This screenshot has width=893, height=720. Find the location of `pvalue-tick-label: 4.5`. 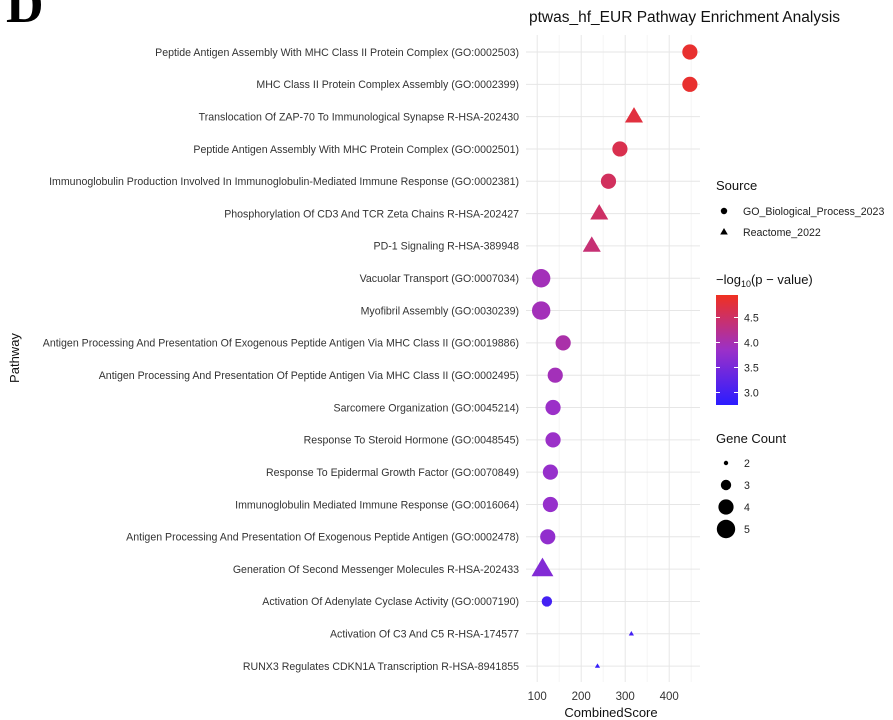

pvalue-tick-label: 4.5 is located at coordinates (751, 319).